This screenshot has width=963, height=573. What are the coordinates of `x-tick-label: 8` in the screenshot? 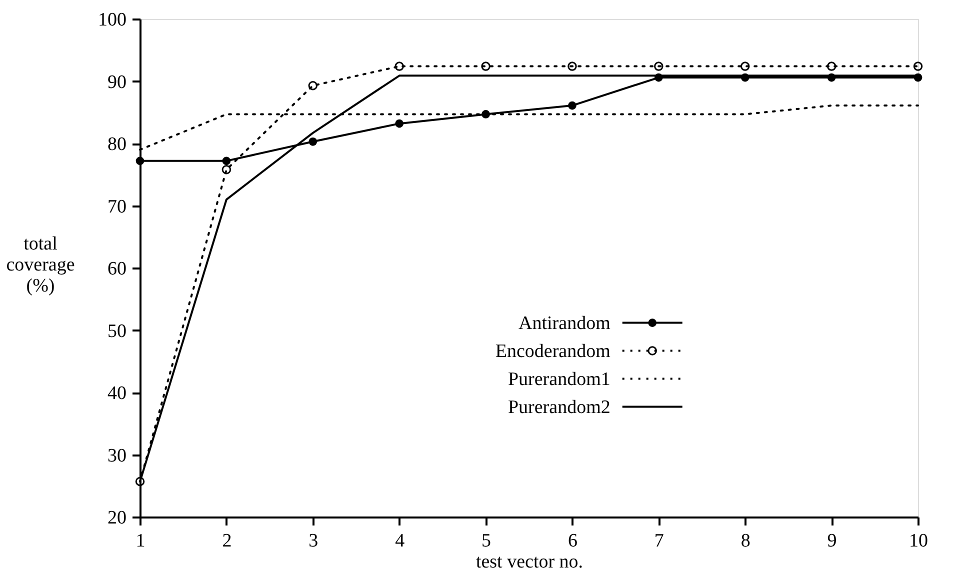 It's located at (745, 541).